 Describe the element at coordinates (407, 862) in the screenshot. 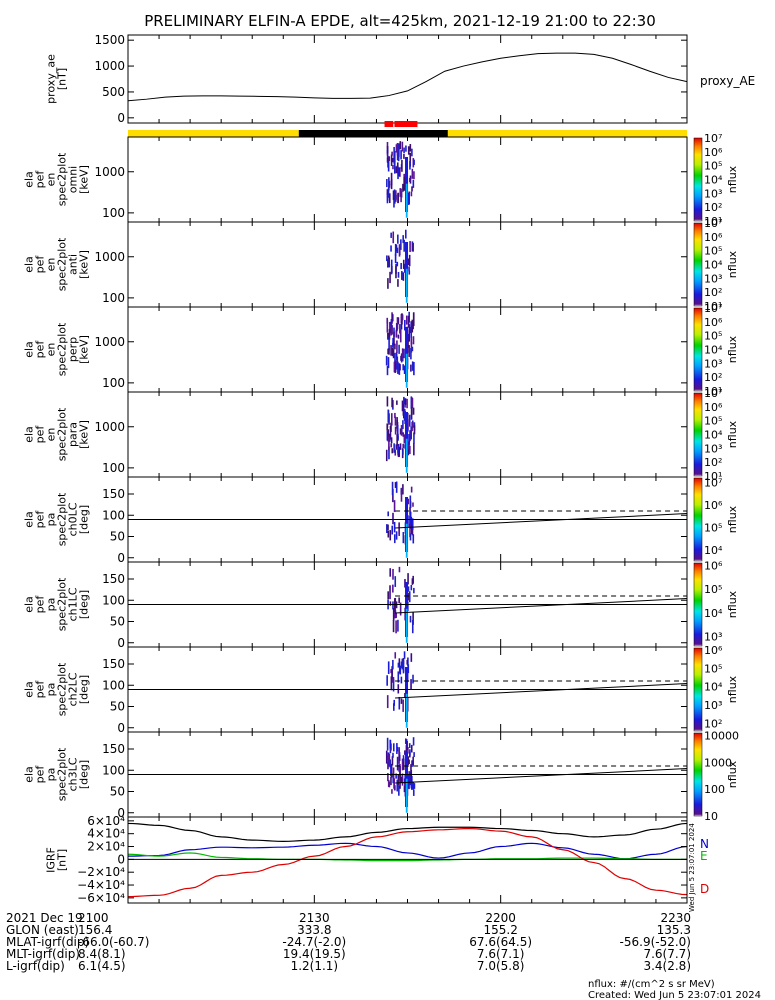

I see `igrf-series-D` at that location.